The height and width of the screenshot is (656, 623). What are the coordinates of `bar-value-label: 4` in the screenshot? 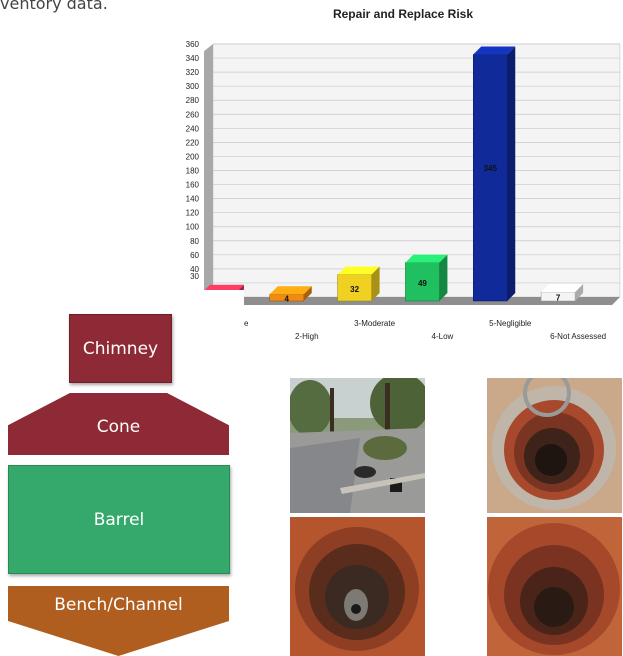 It's located at (287, 299).